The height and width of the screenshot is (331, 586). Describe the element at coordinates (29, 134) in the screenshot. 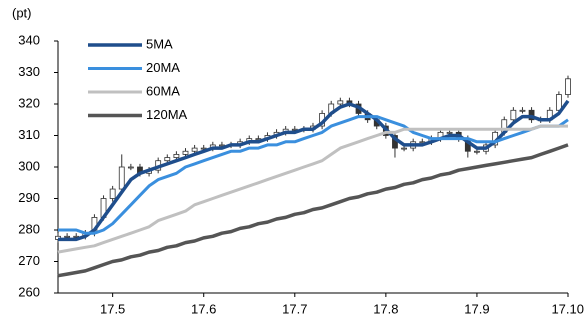

I see `y-tick-label: 310` at that location.